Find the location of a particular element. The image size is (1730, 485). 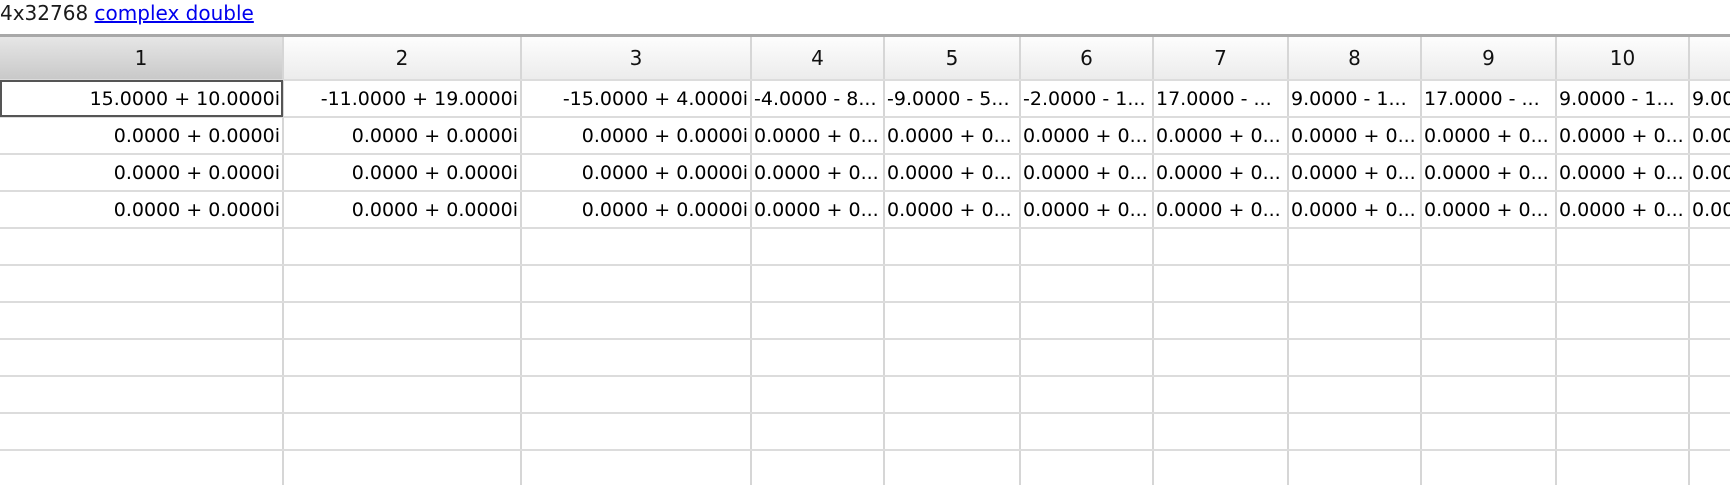

table-cell: 0.00 is located at coordinates (1709, 136).